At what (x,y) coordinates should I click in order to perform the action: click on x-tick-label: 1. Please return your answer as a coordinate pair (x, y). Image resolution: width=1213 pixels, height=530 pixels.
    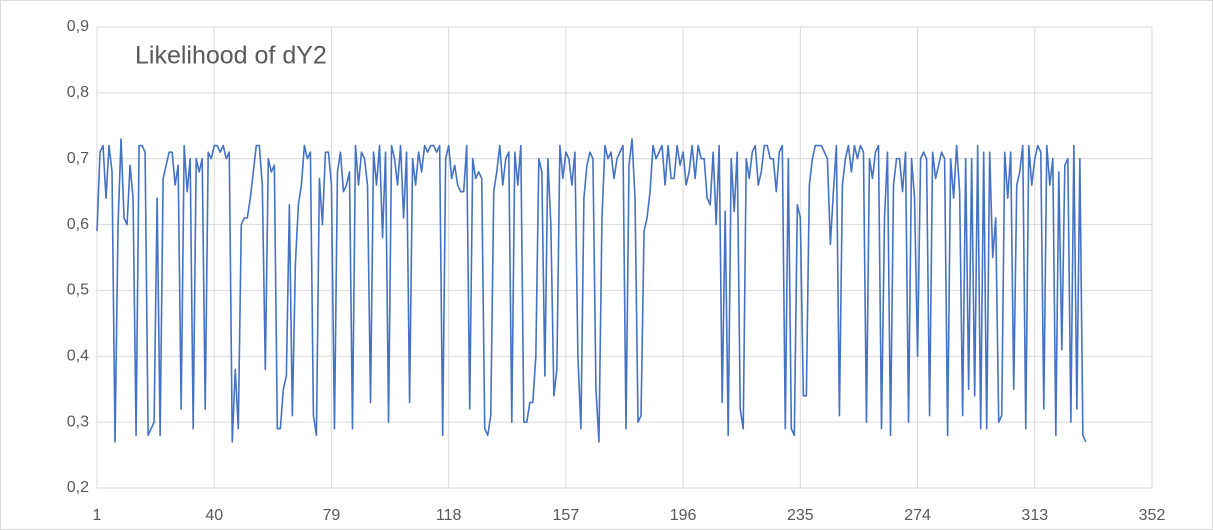
    Looking at the image, I should click on (97, 515).